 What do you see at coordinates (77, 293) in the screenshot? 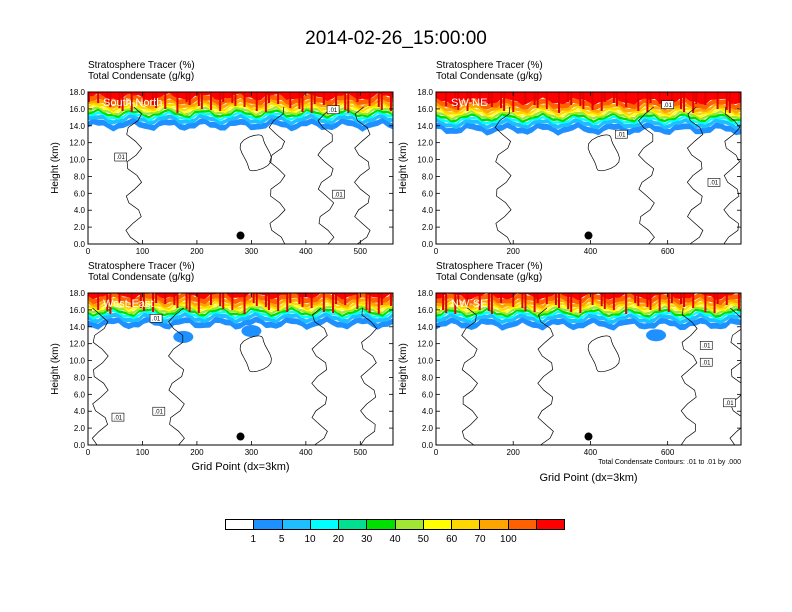
I see `y-tick-label: 18.0` at bounding box center [77, 293].